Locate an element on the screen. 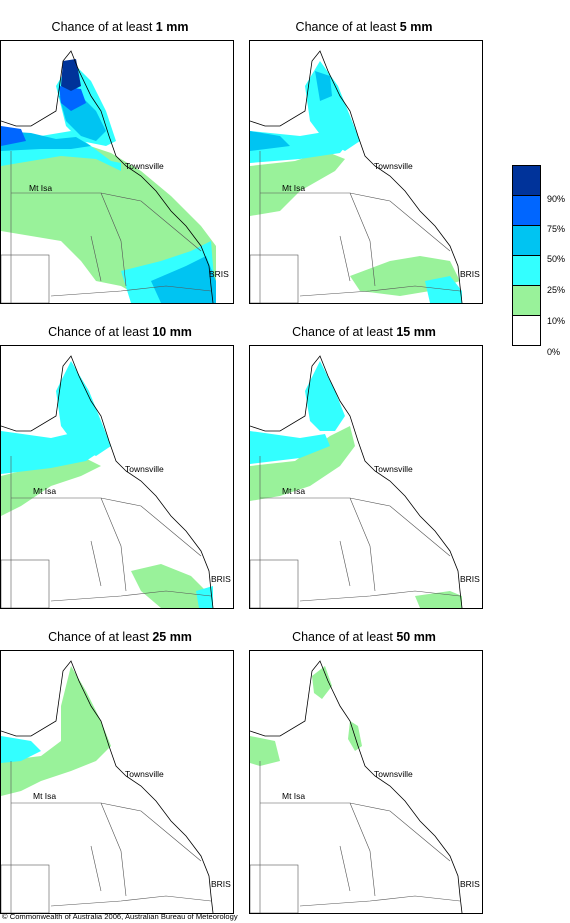  panel-title-2: Chance of at least 5 mm is located at coordinates (364, 27).